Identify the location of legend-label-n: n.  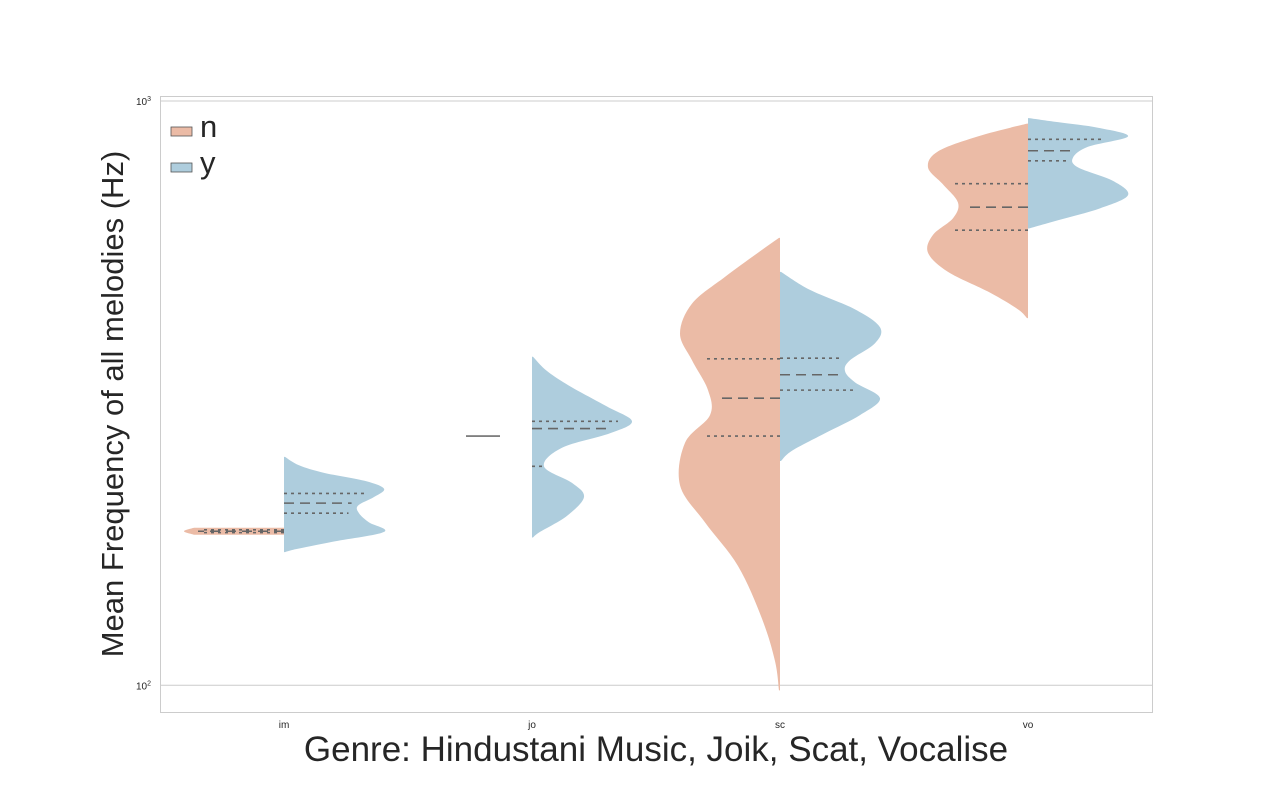
(208, 126).